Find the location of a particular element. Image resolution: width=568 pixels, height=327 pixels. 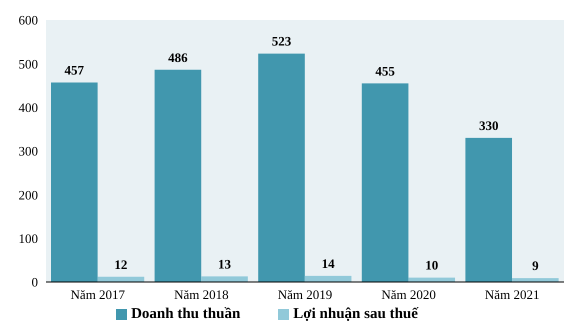

y-tick-label: 100 is located at coordinates (28, 238).